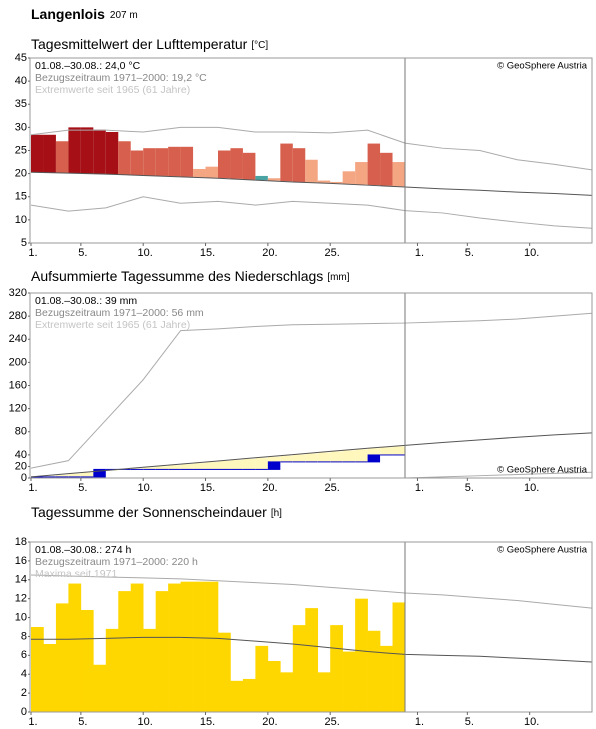  I want to click on y-tick-label: 320, so click(18, 293).